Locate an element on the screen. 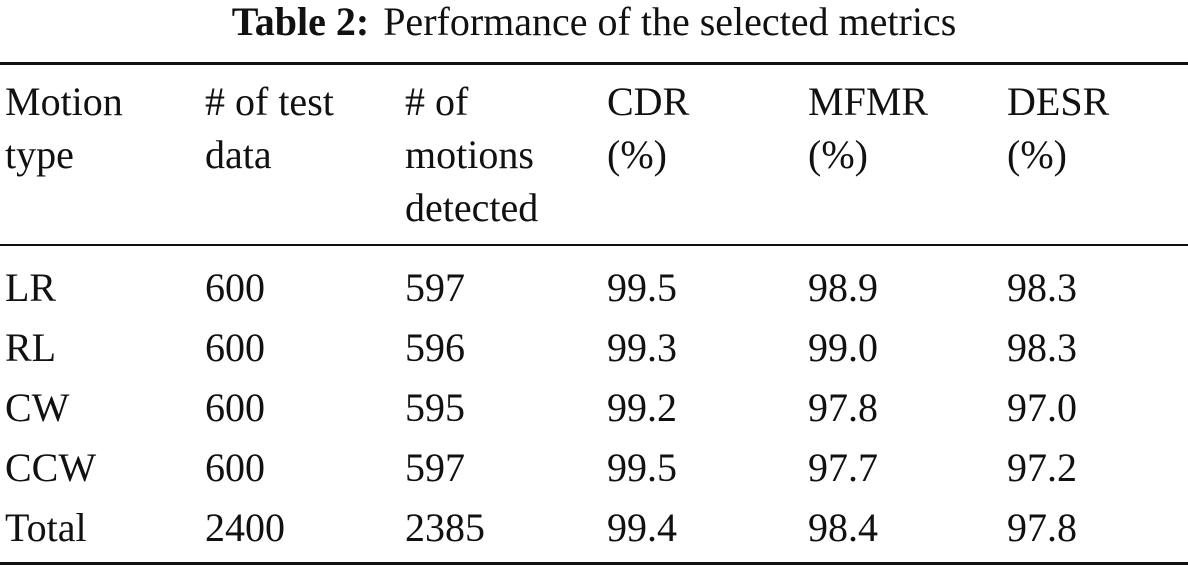 Image resolution: width=1188 pixels, height=569 pixels. table-cell: 596 is located at coordinates (435, 347).